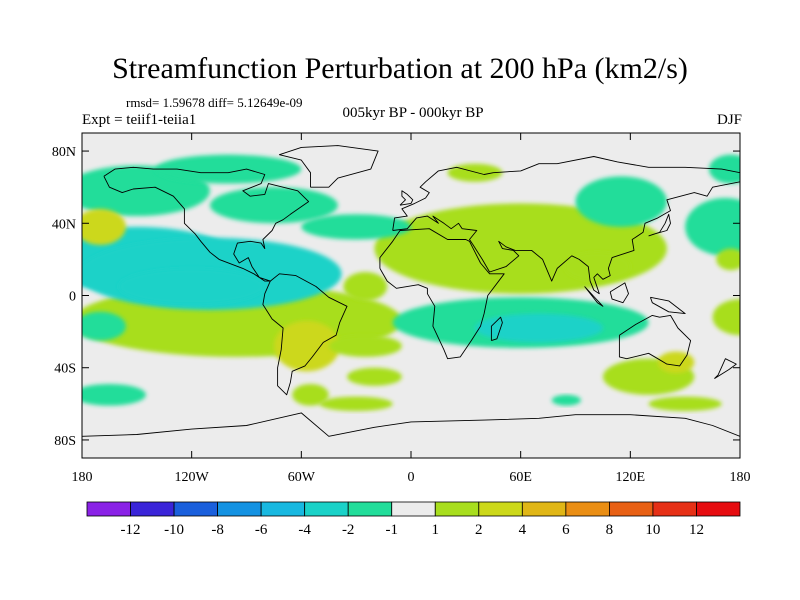  Describe the element at coordinates (411, 477) in the screenshot. I see `x-tick-label-3: 0` at that location.